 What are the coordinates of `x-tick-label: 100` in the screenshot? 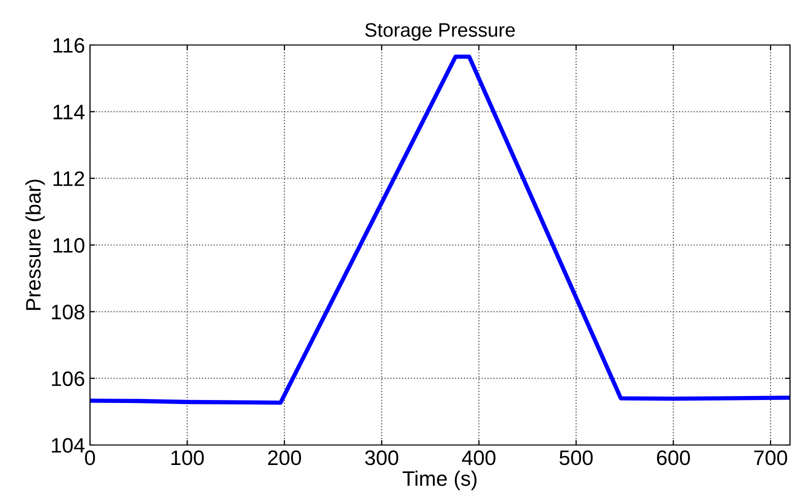 It's located at (187, 458).